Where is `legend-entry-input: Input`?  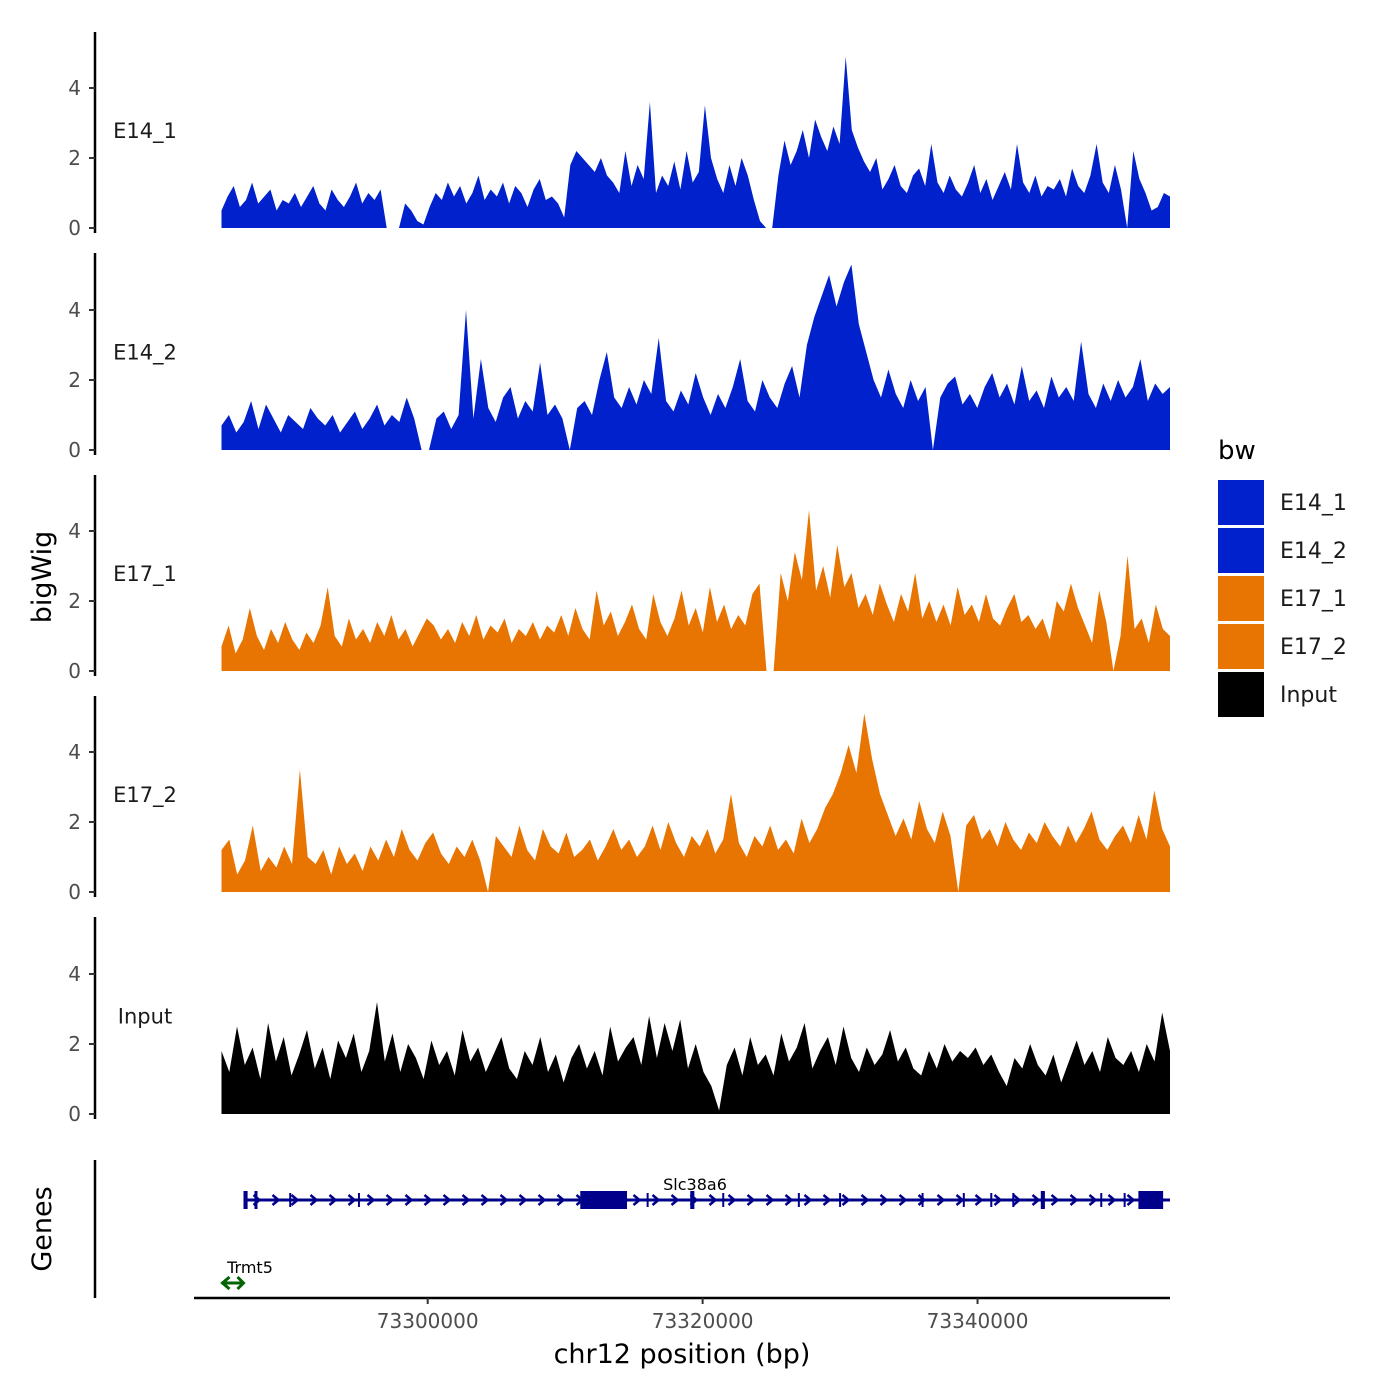
legend-entry-input: Input is located at coordinates (1277, 694).